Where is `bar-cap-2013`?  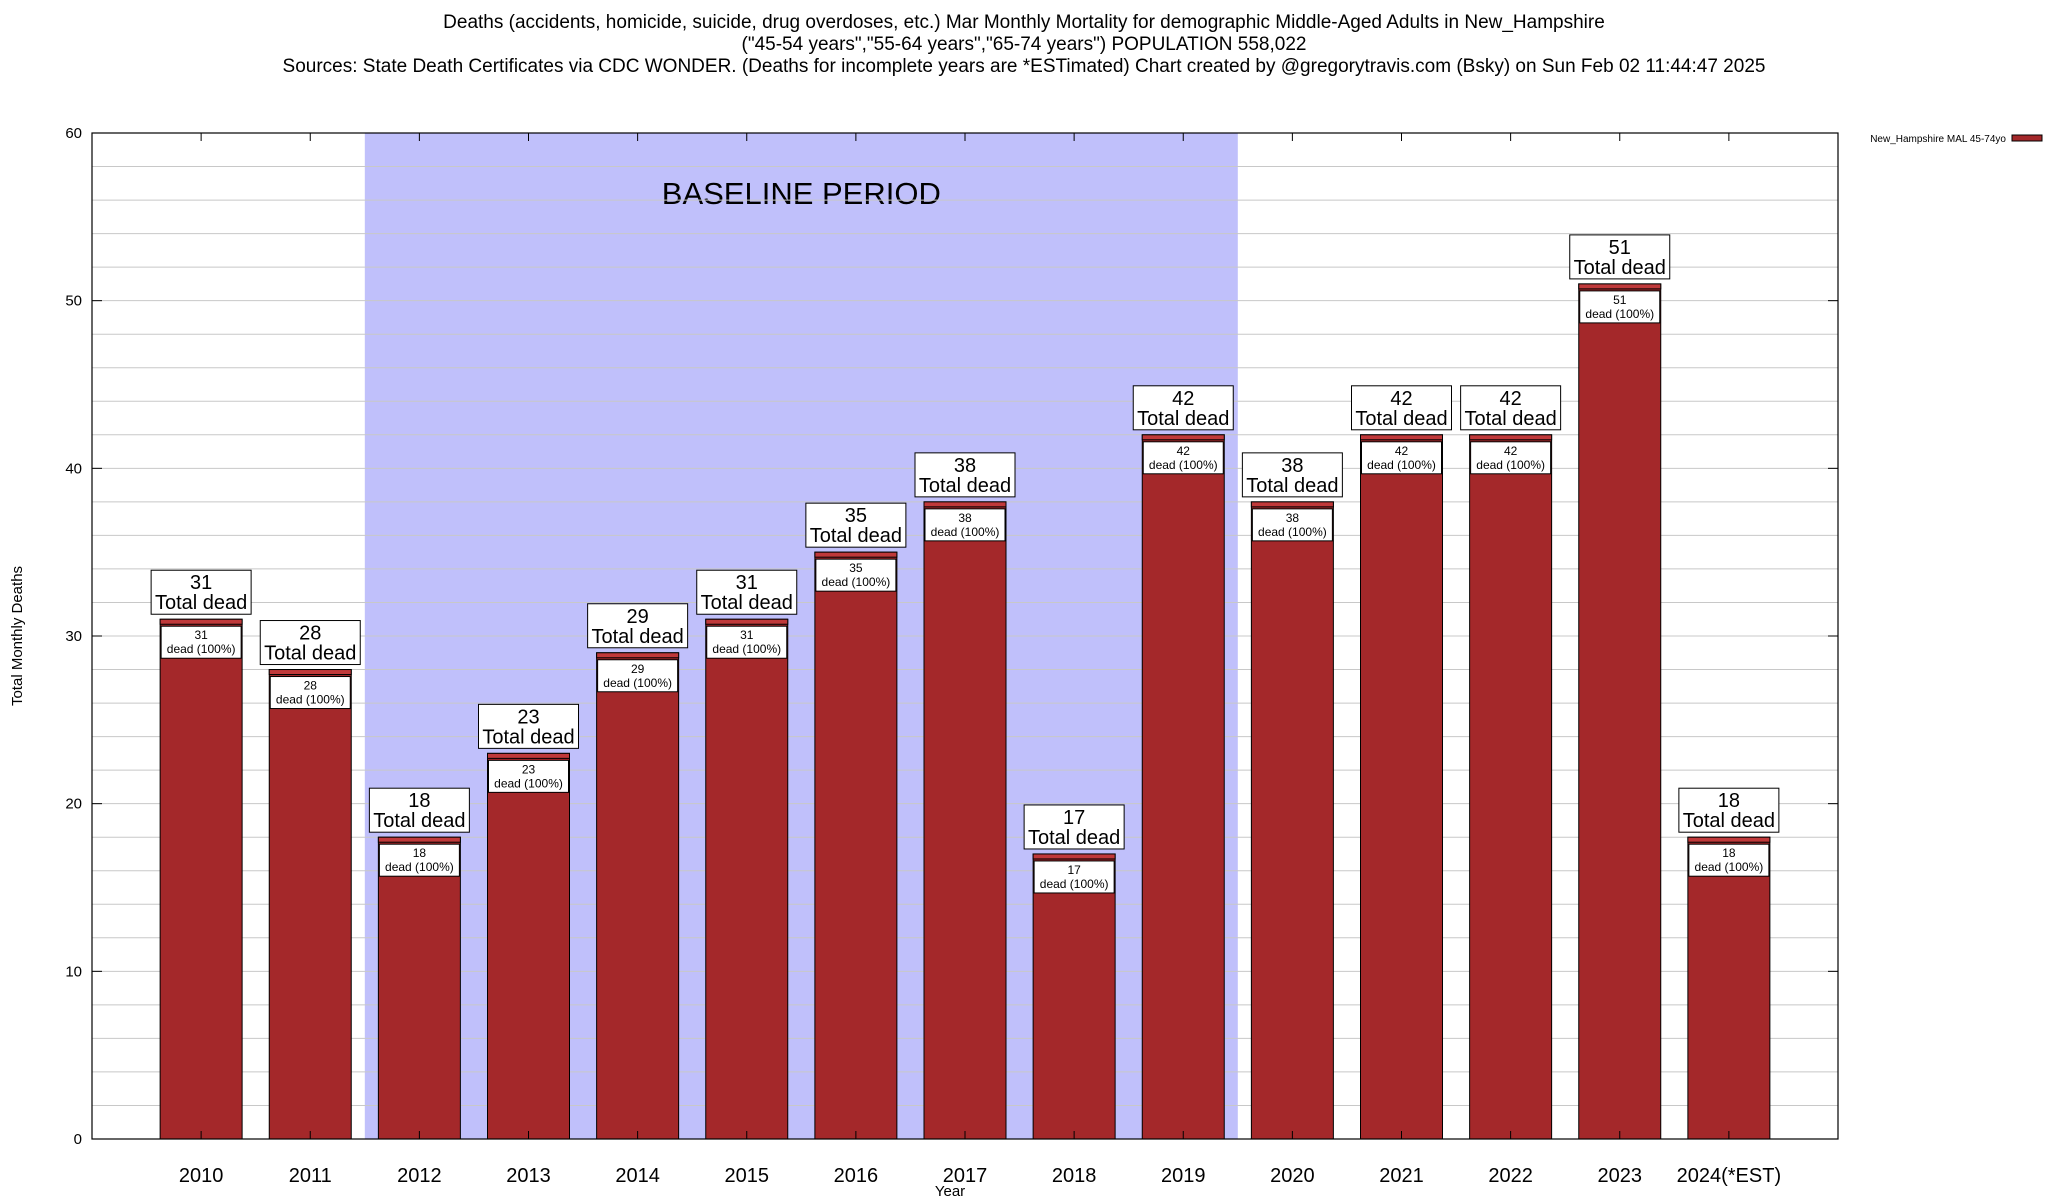 bar-cap-2013 is located at coordinates (528, 755).